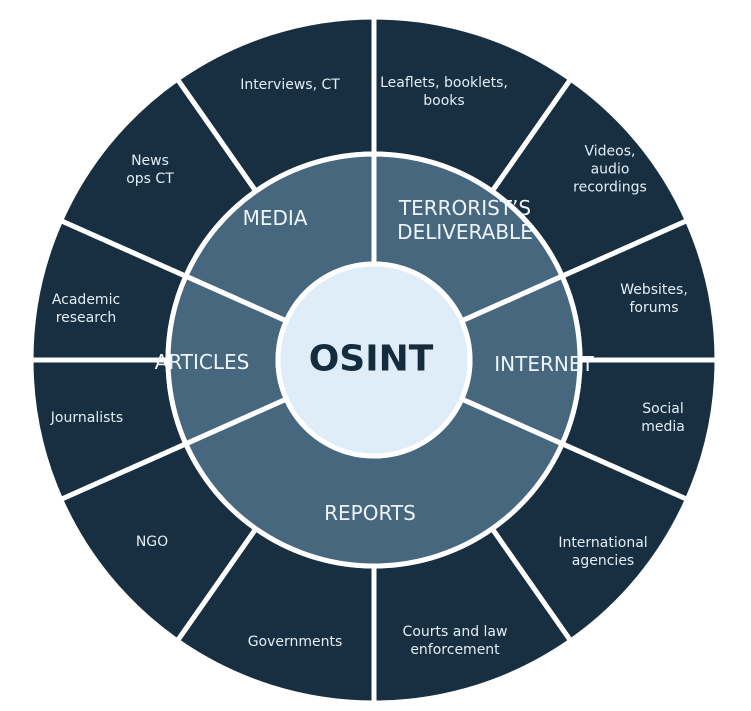 The image size is (751, 711). I want to click on category-media: MEDIA, so click(275, 218).